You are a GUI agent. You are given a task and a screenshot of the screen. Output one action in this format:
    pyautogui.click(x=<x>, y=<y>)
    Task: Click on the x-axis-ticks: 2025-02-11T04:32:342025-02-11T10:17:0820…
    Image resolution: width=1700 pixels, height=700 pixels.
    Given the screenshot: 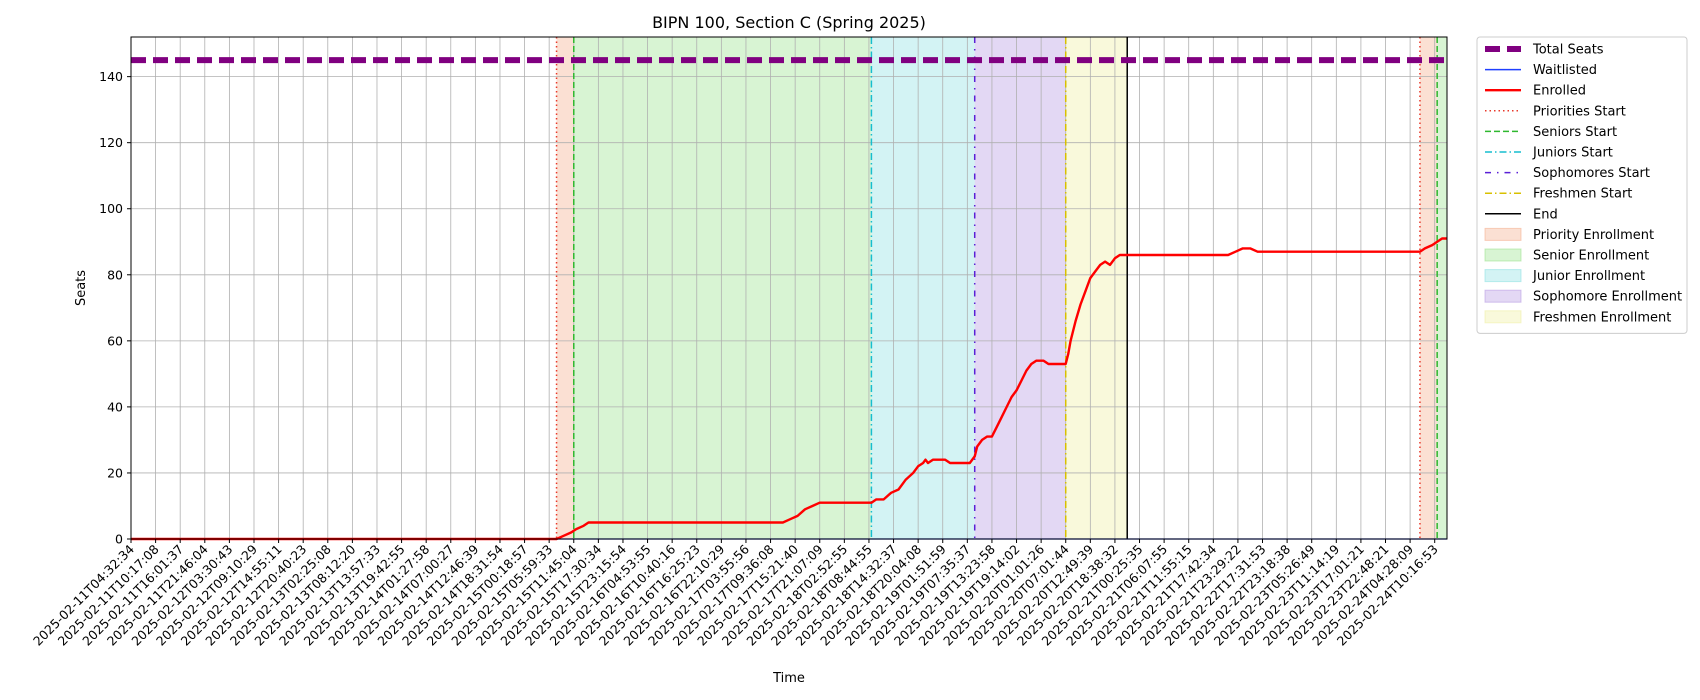 What is the action you would take?
    pyautogui.click(x=735, y=594)
    